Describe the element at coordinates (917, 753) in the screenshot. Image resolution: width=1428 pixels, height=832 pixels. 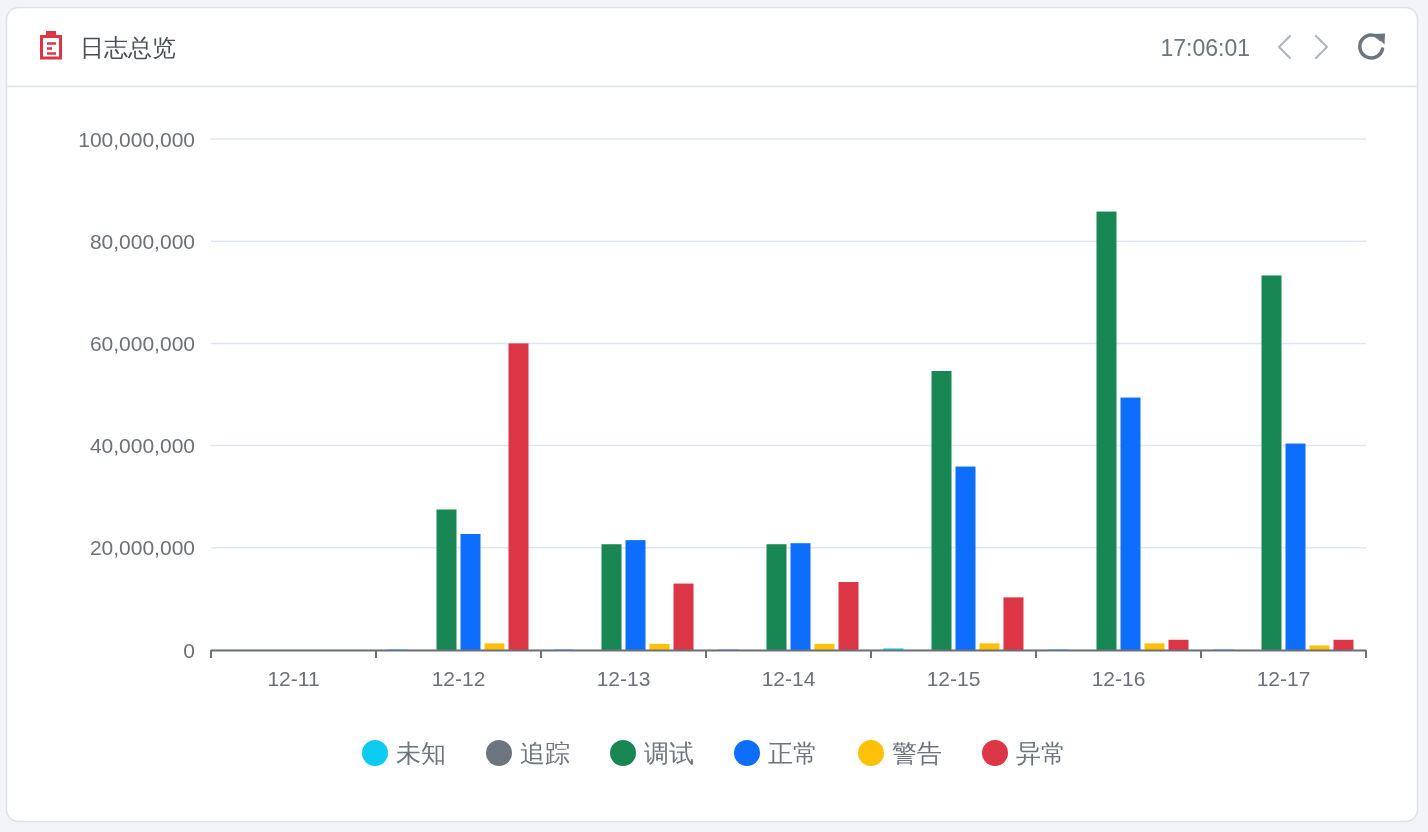
I see `legend-label: 警告` at that location.